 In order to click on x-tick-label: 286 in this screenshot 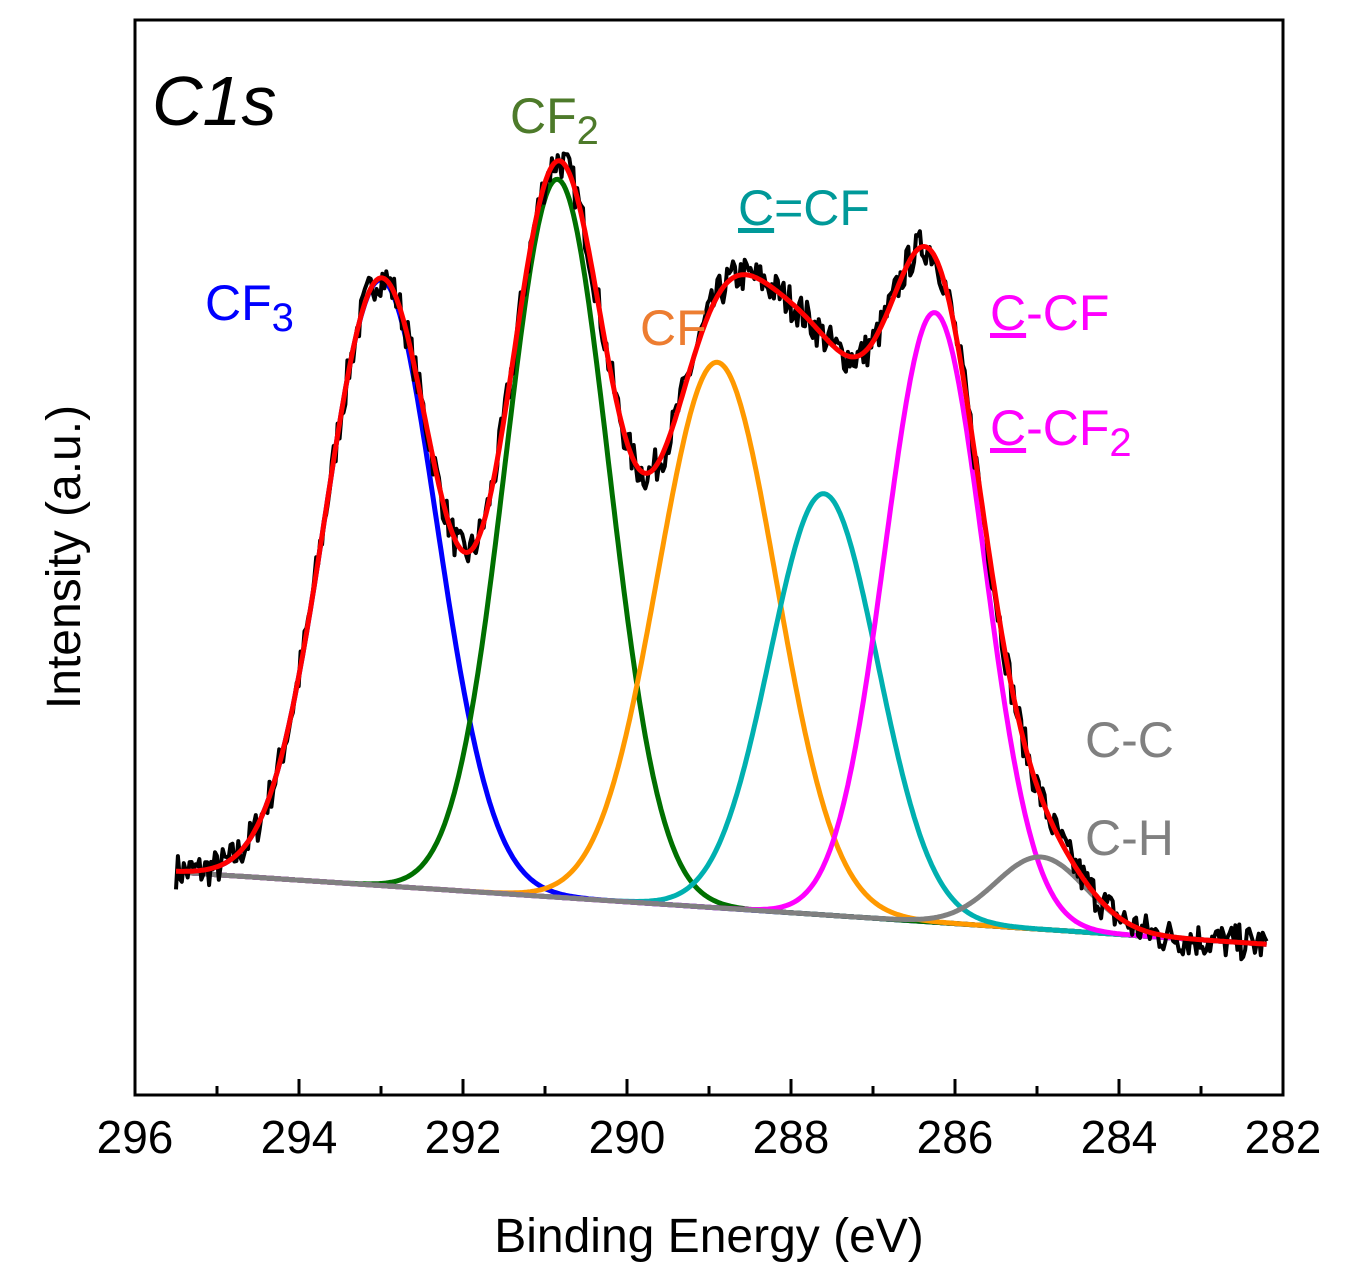, I will do `click(955, 1137)`.